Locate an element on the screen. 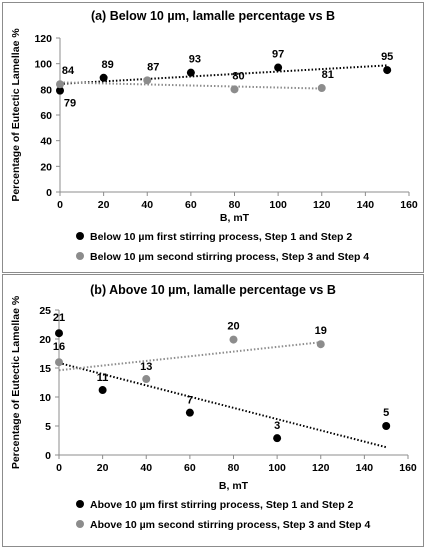 The width and height of the screenshot is (428, 550). y-tick-label: 40 is located at coordinates (46, 142).